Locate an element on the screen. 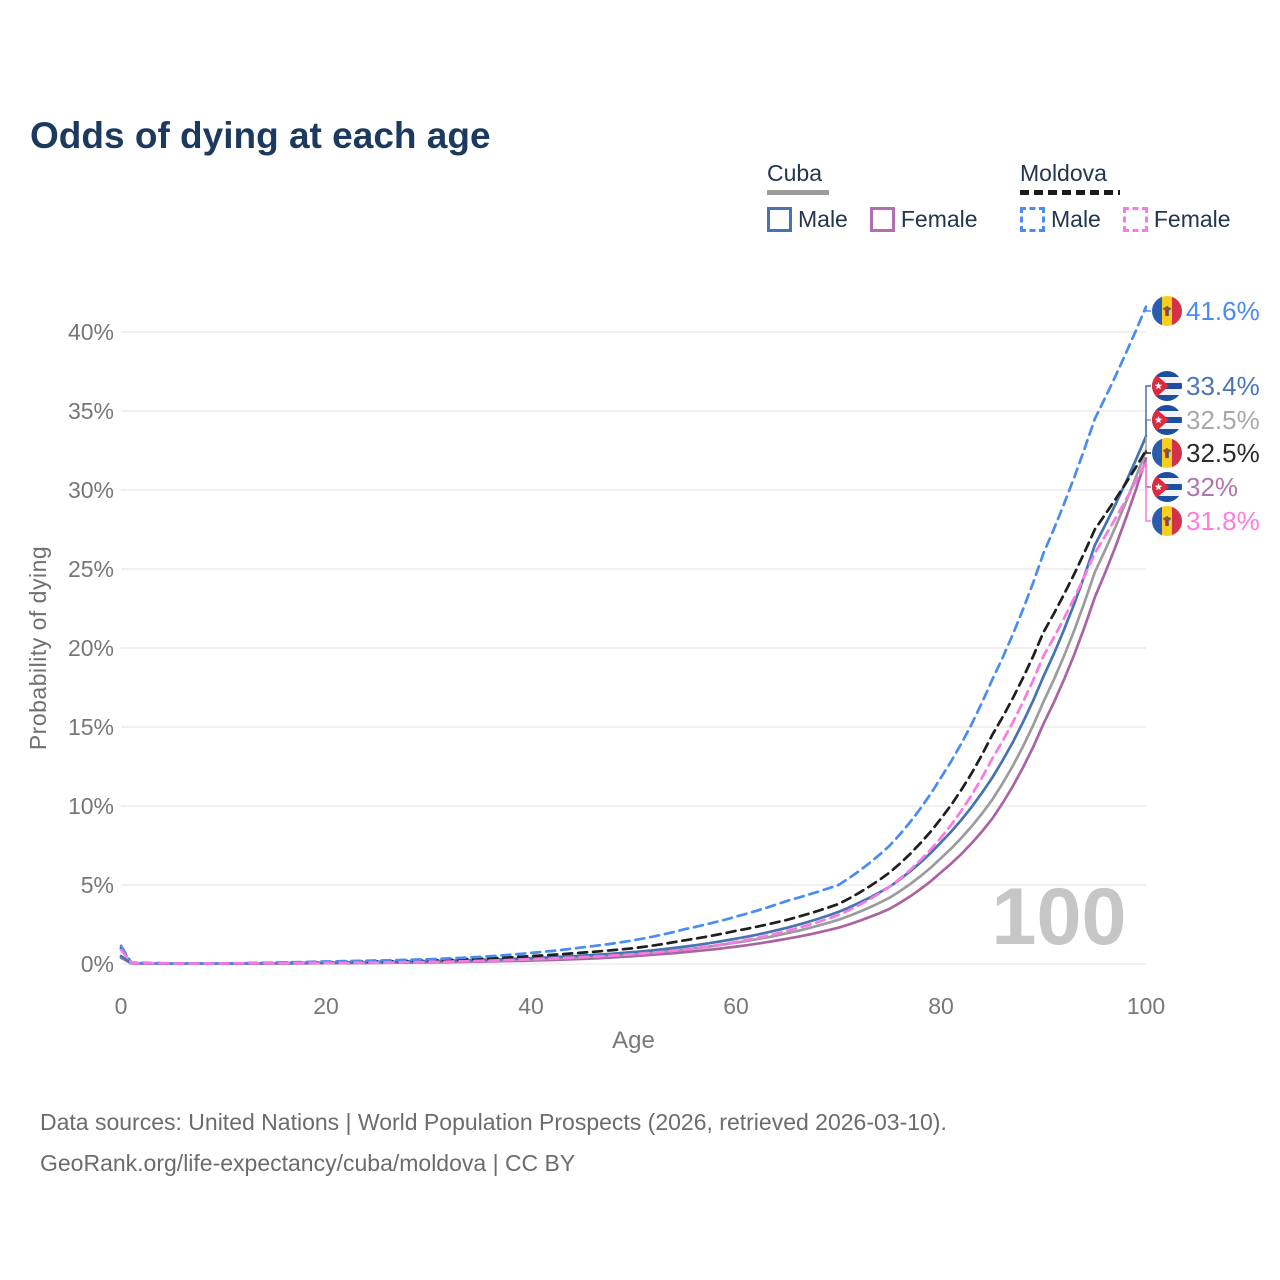  y-tick-label: 35% is located at coordinates (91, 411).